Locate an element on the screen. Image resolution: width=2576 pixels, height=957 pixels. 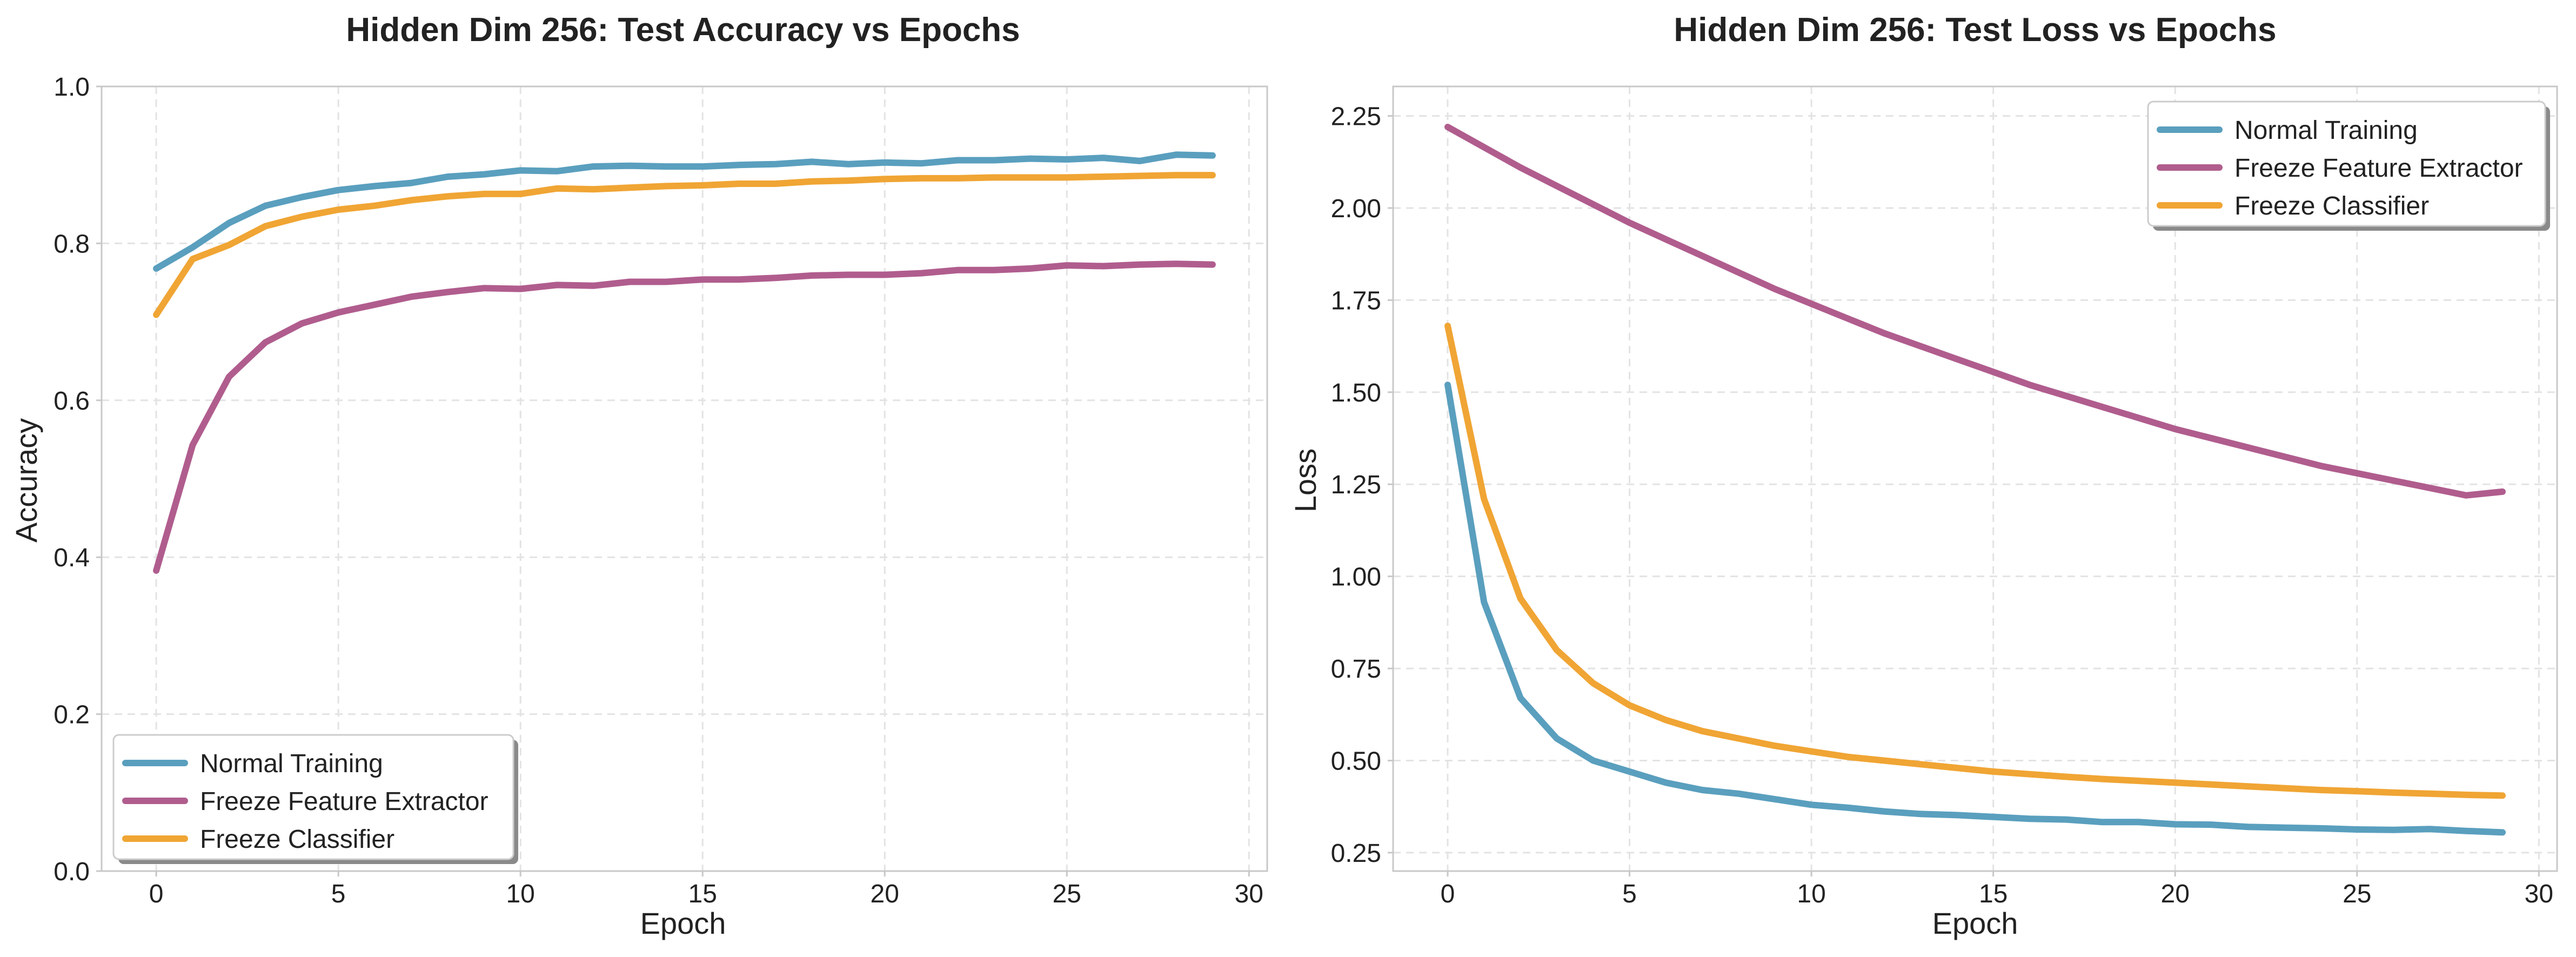
y-tick-label: 0.25 is located at coordinates (1356, 853).